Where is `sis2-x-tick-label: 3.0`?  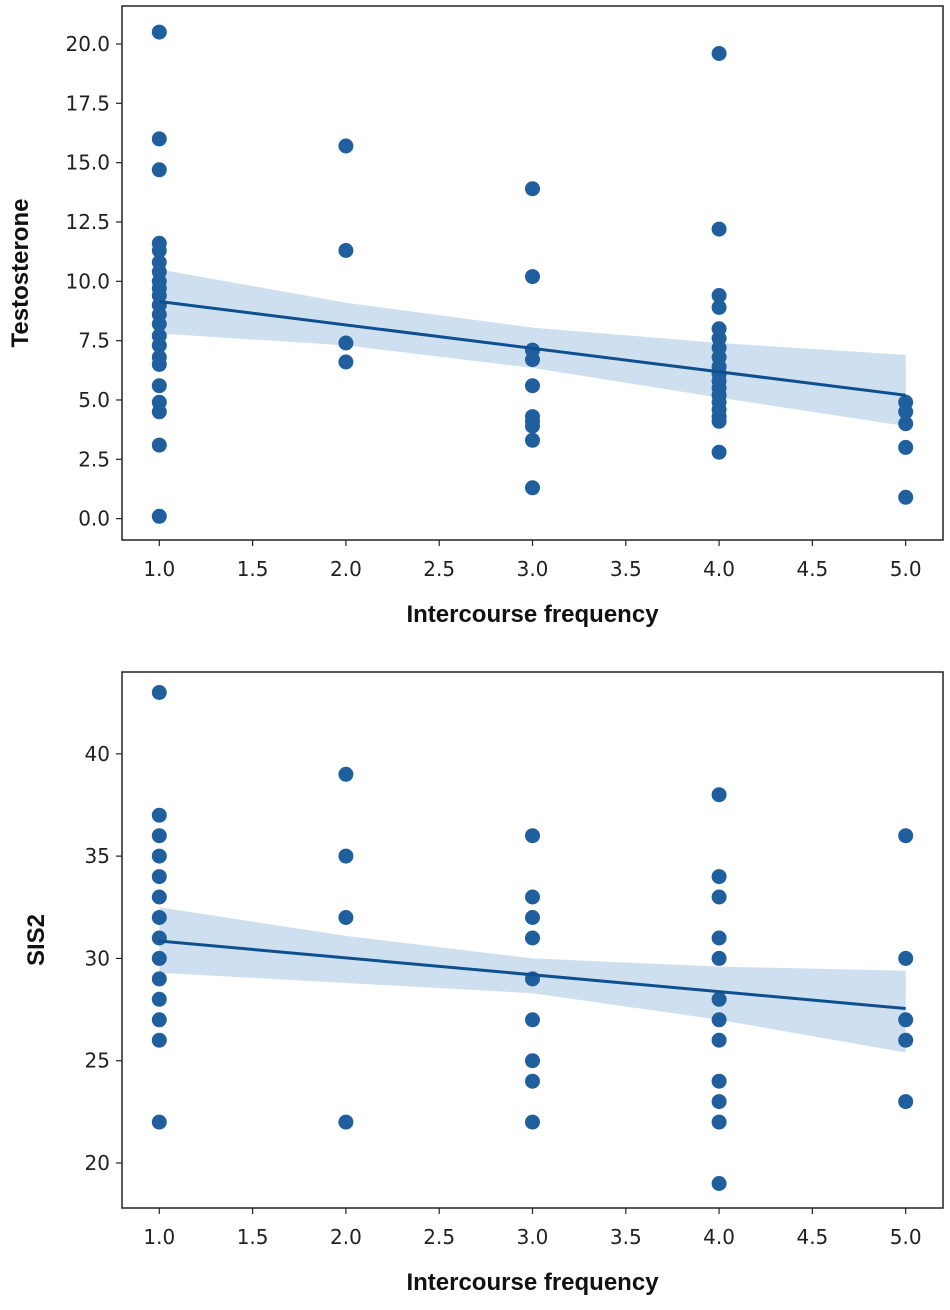
sis2-x-tick-label: 3.0 is located at coordinates (533, 1237).